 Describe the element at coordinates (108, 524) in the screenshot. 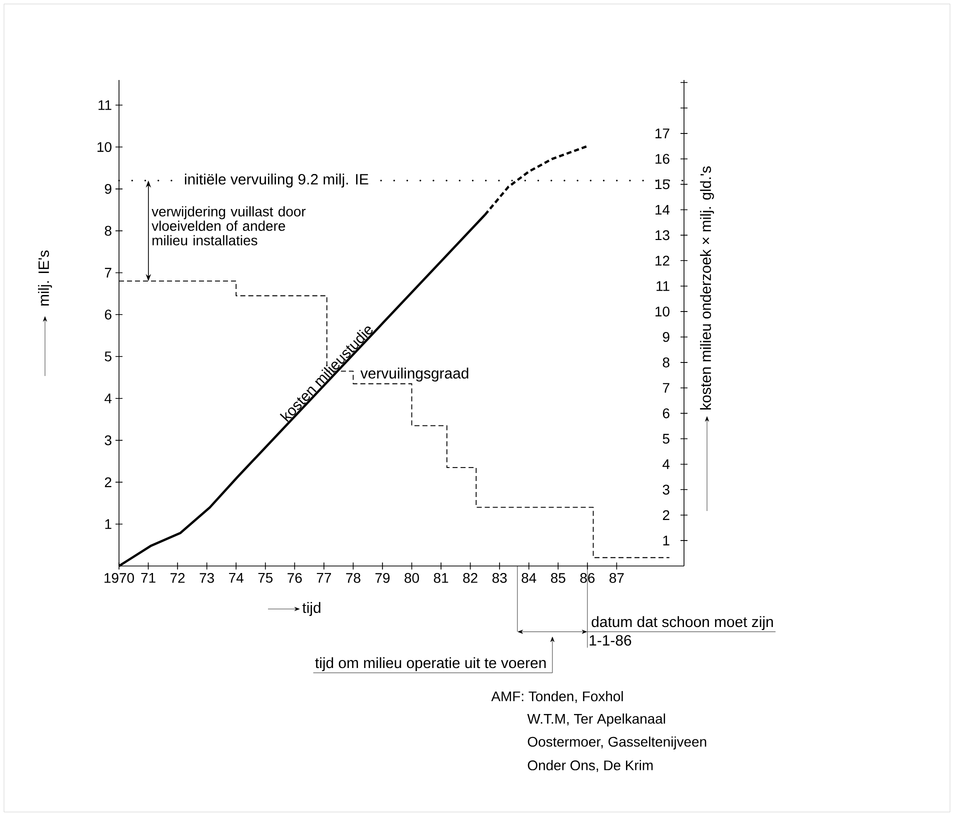

I see `y-tick-label: 1` at that location.